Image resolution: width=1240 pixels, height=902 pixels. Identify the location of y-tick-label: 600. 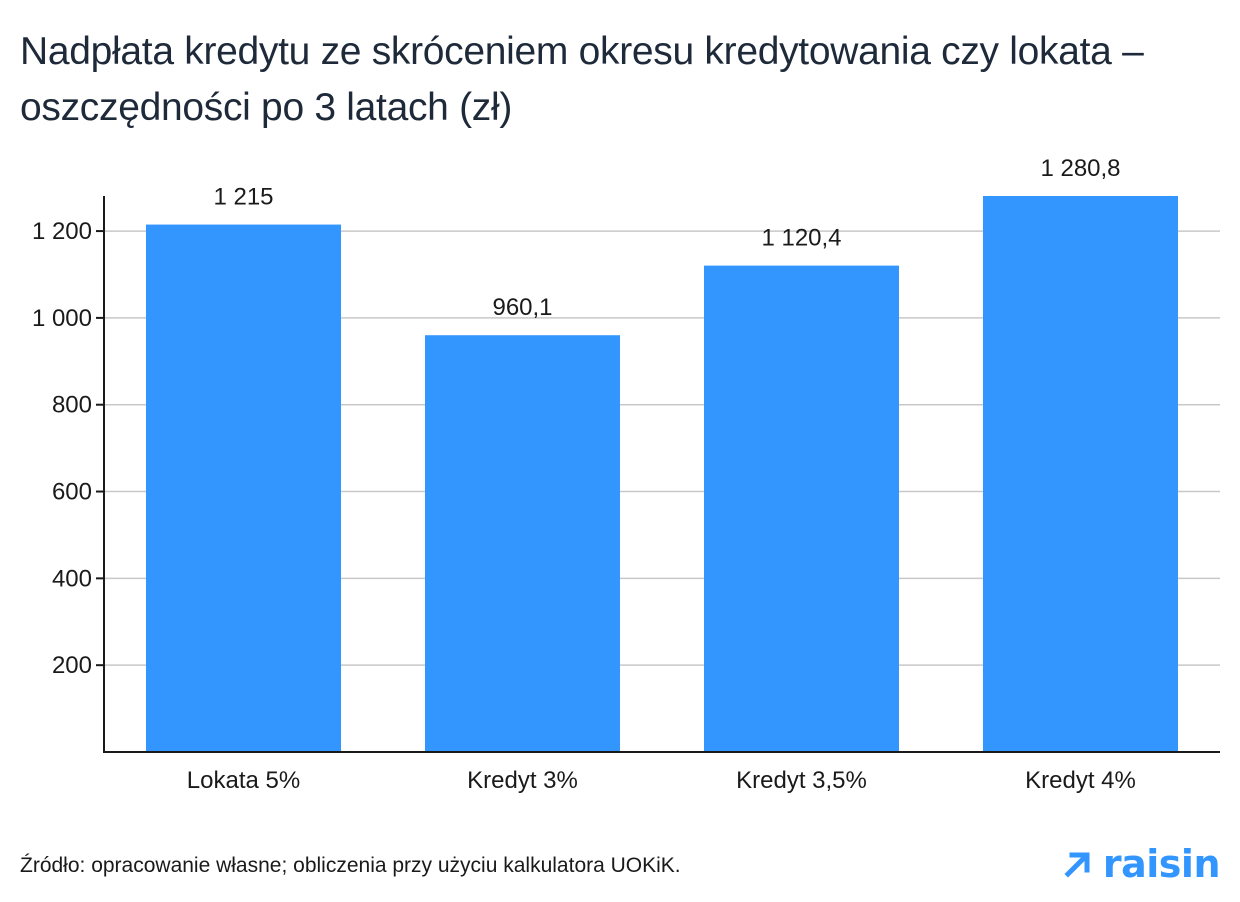
(72, 492).